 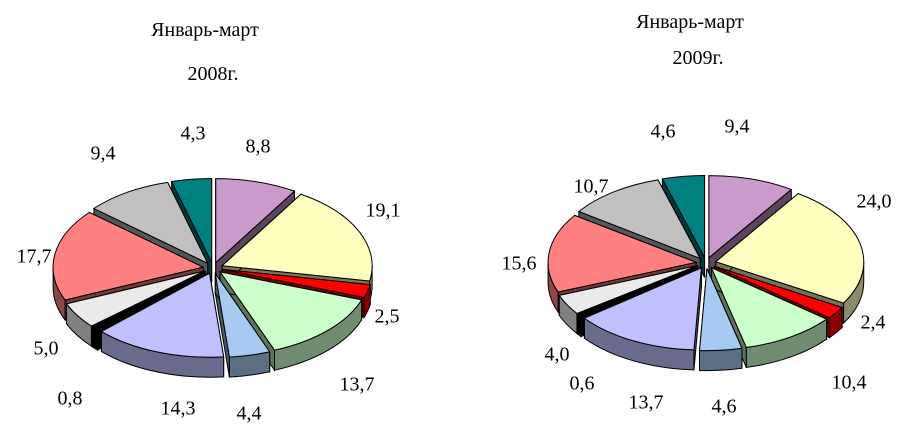 What do you see at coordinates (873, 323) in the screenshot?
I see `data-label: 2,4` at bounding box center [873, 323].